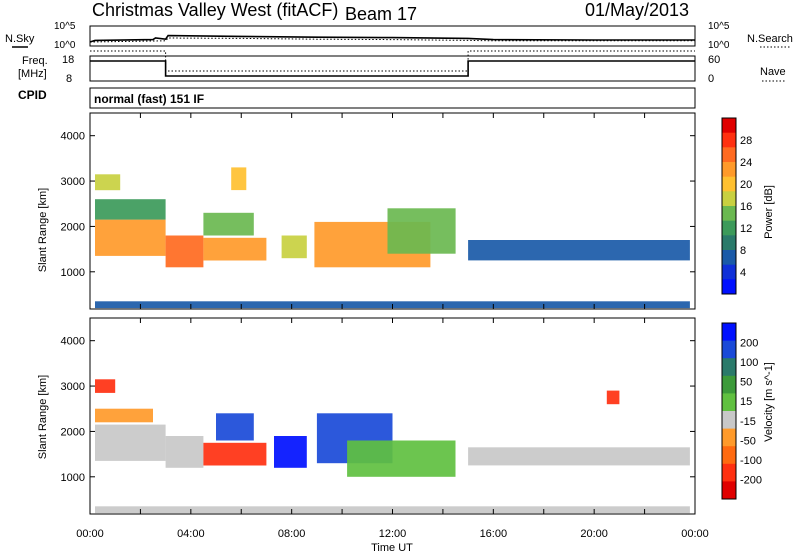  Describe the element at coordinates (20, 39) in the screenshot. I see `nsky-label: N.Sky` at that location.